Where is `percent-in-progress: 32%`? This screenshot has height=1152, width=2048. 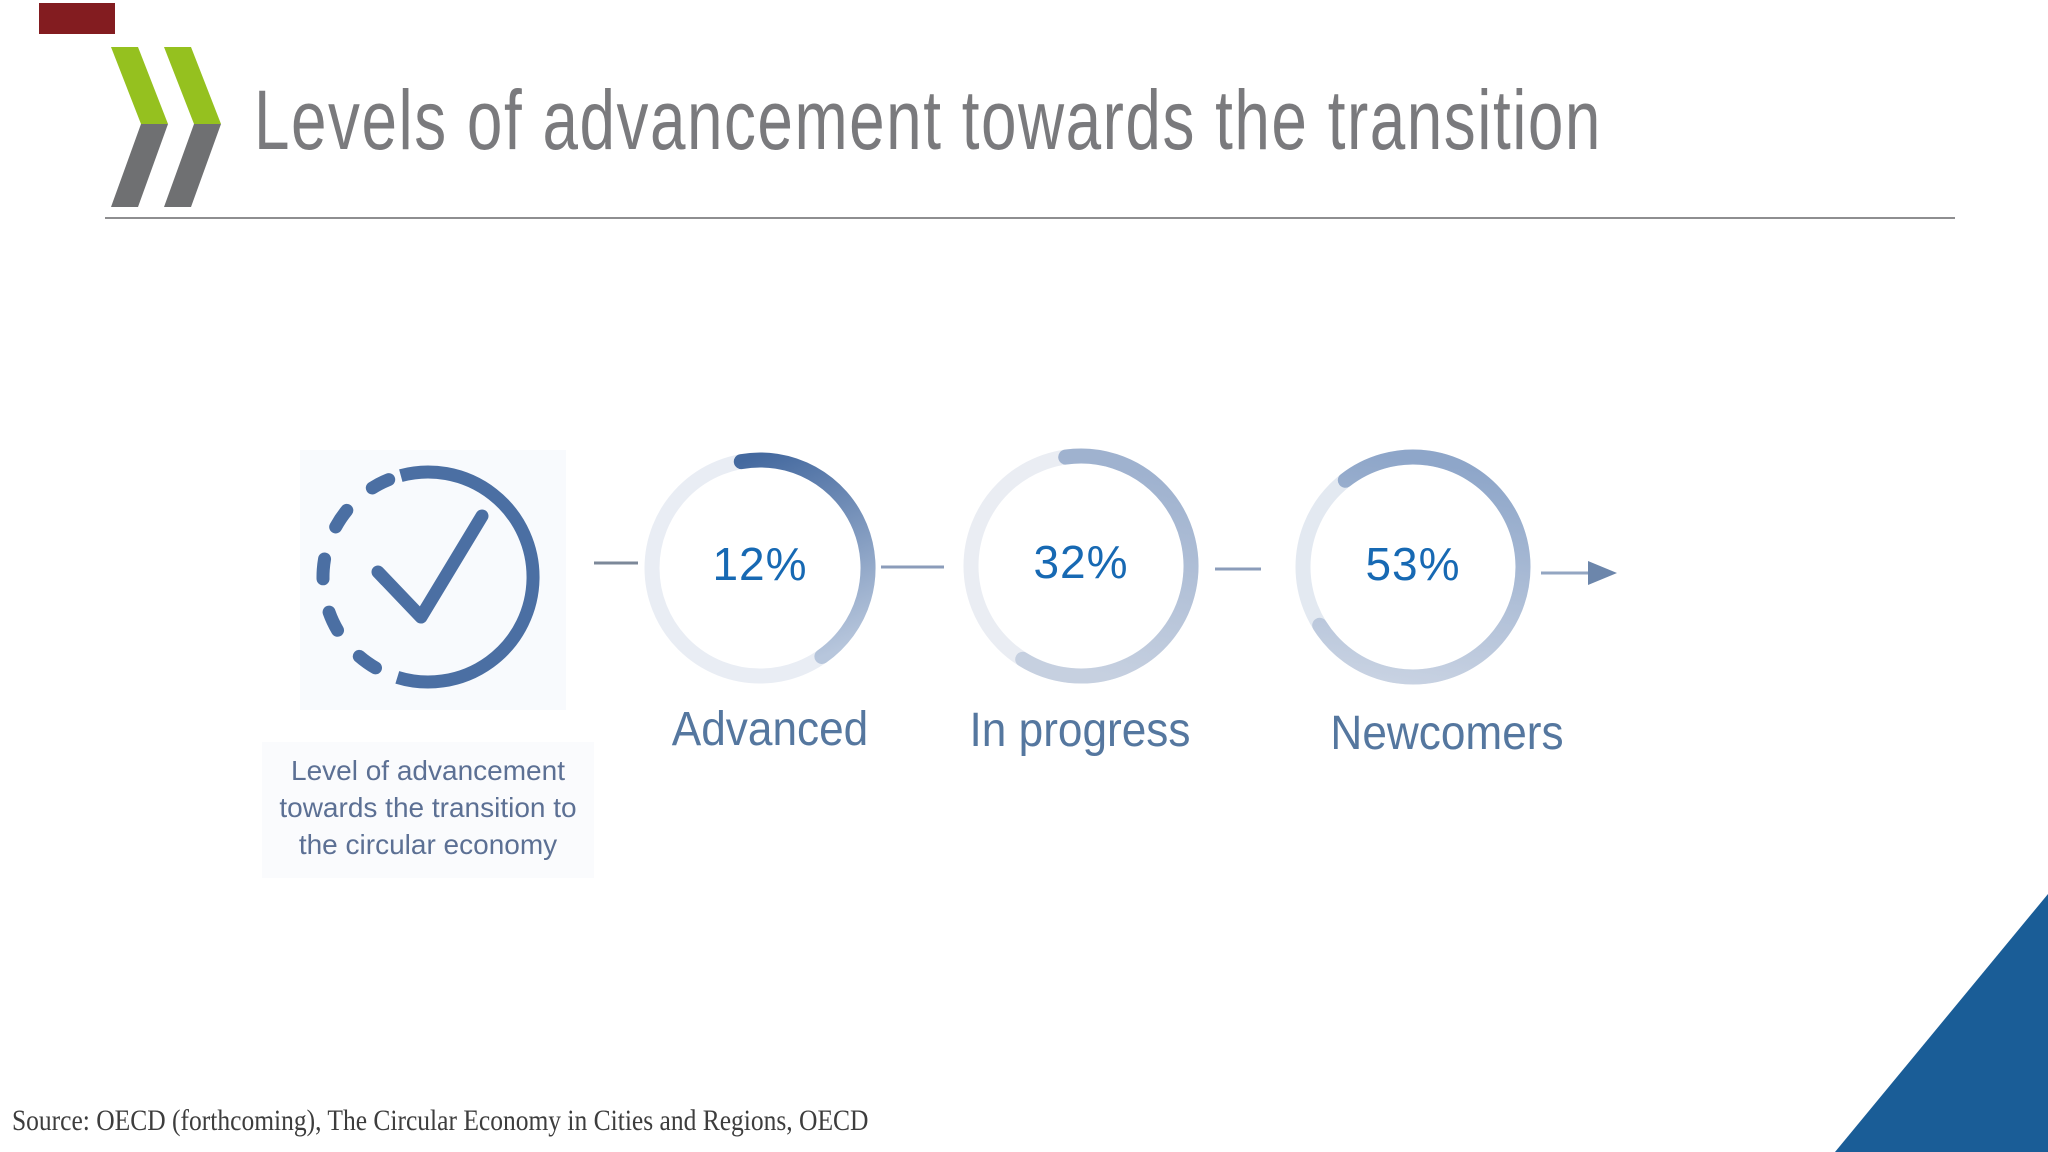
percent-in-progress: 32% is located at coordinates (1081, 562).